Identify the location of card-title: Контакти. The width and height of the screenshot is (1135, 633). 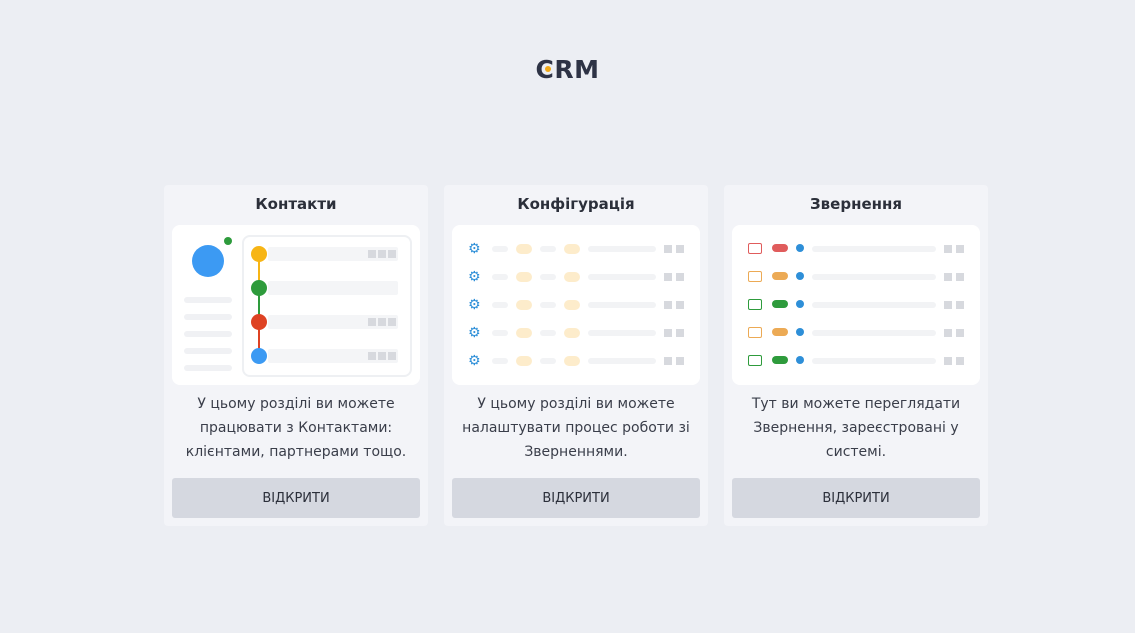
(296, 204).